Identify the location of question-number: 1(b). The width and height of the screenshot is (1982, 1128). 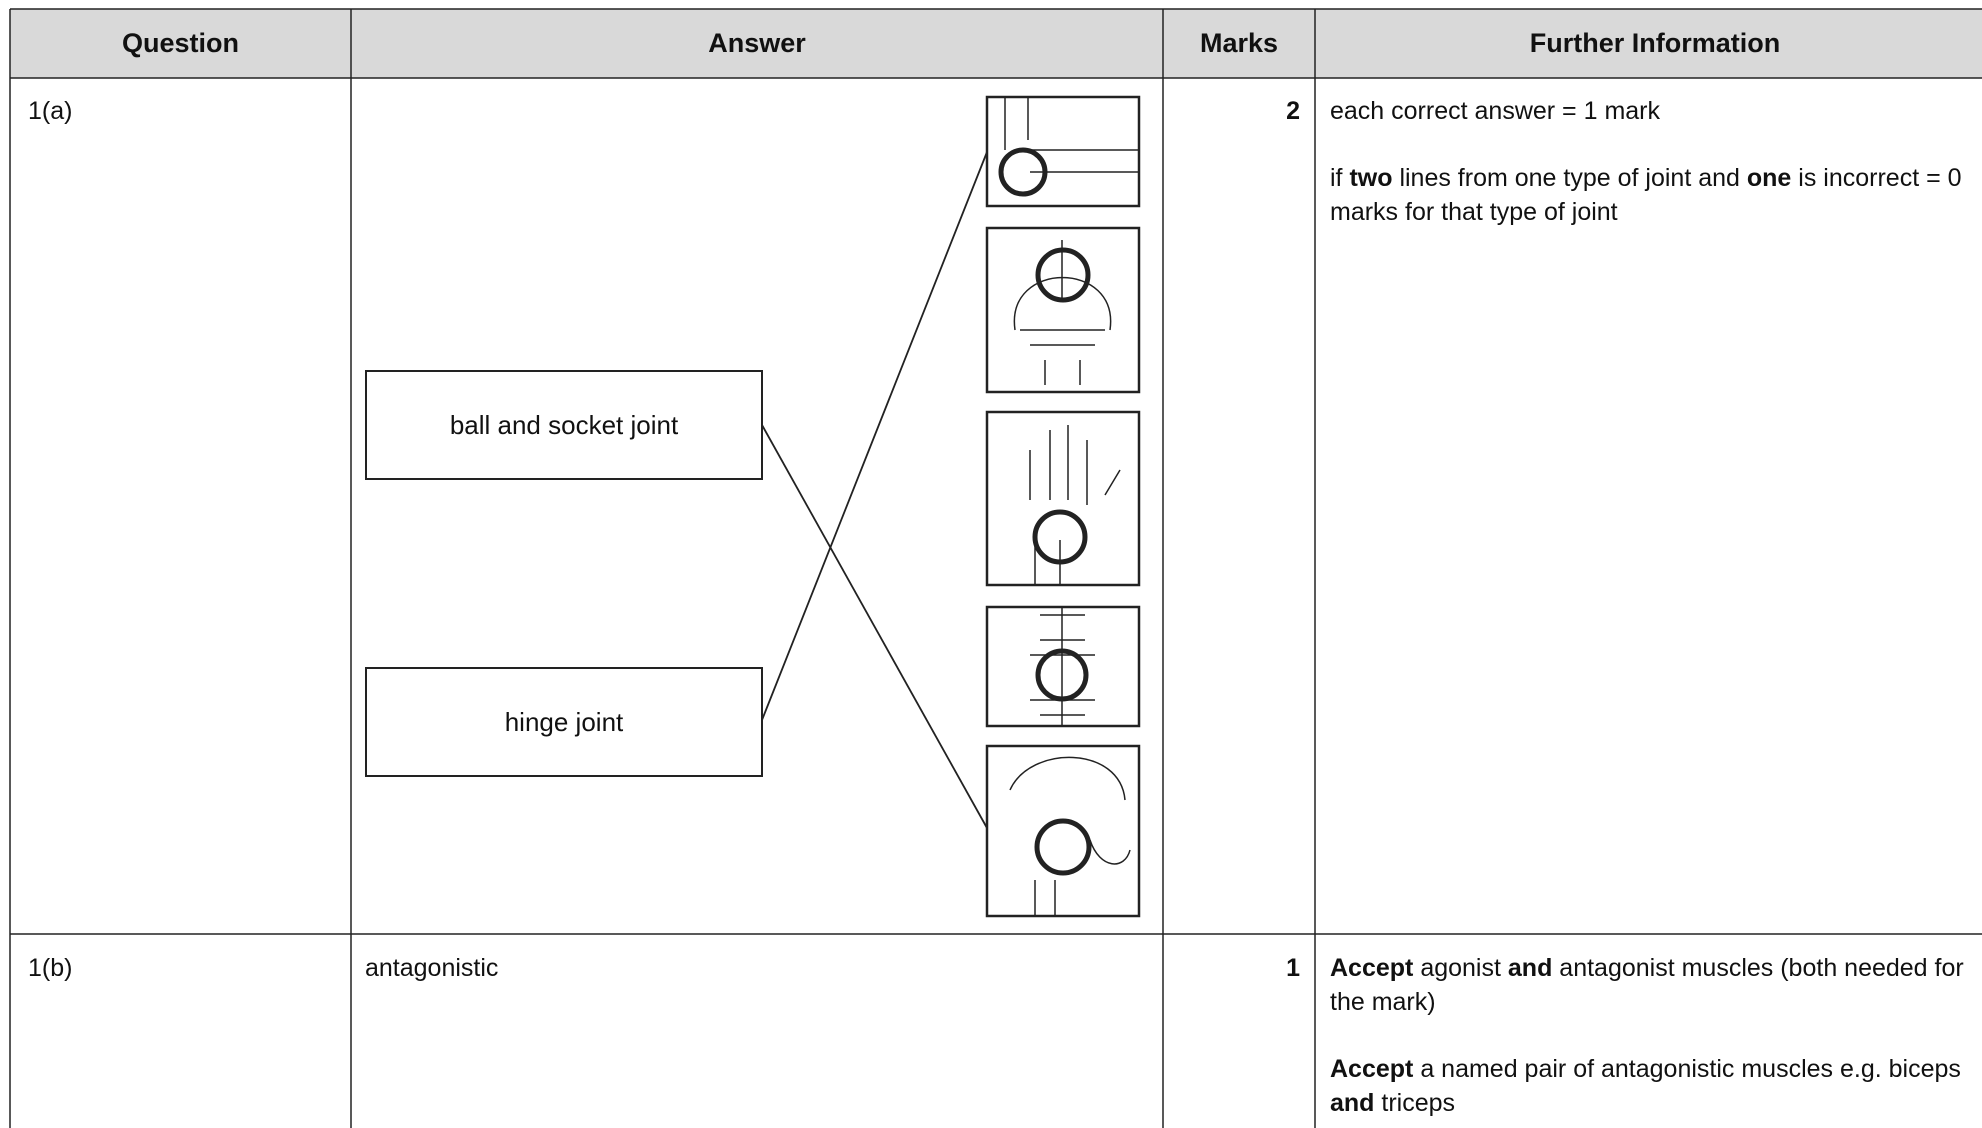
(50, 968).